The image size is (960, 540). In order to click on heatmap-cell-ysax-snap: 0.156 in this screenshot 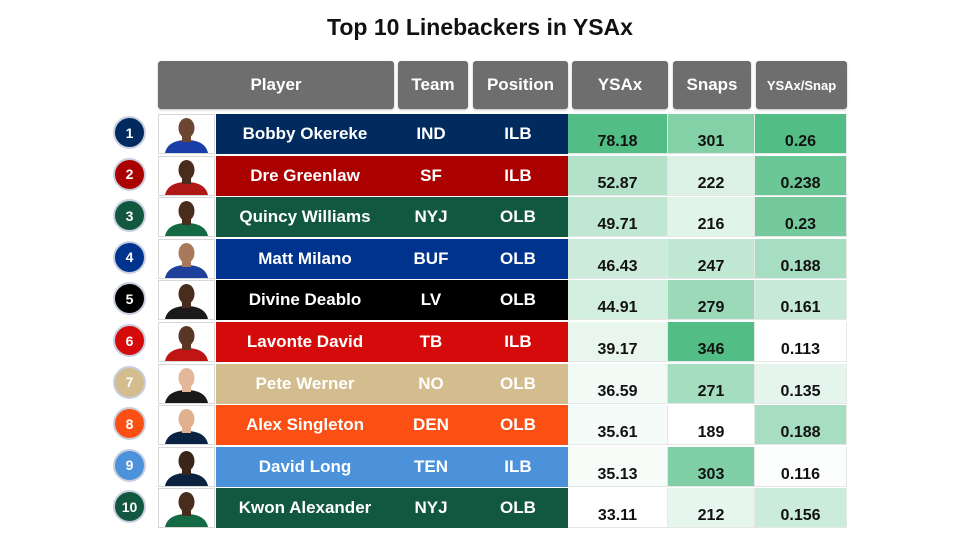, I will do `click(801, 508)`.